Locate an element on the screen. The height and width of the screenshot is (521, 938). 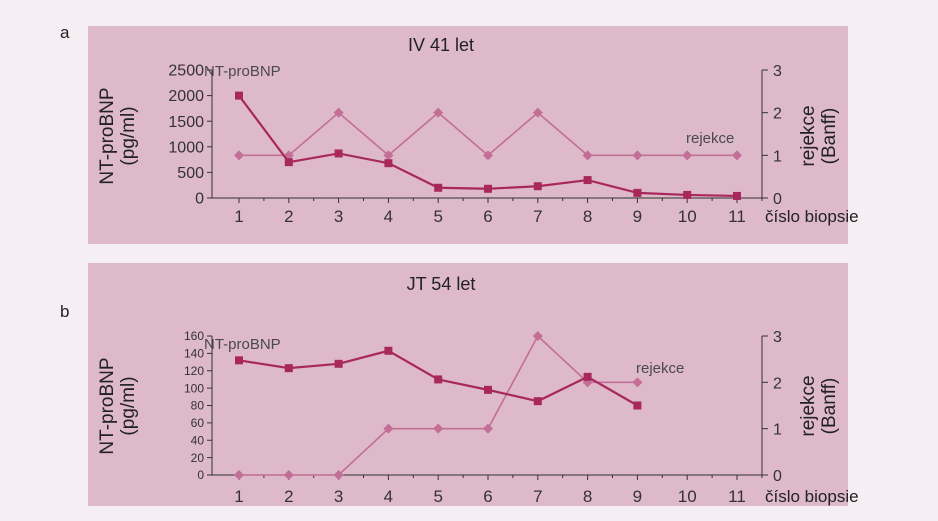
left-y-tick-label: 40 is located at coordinates (198, 440).